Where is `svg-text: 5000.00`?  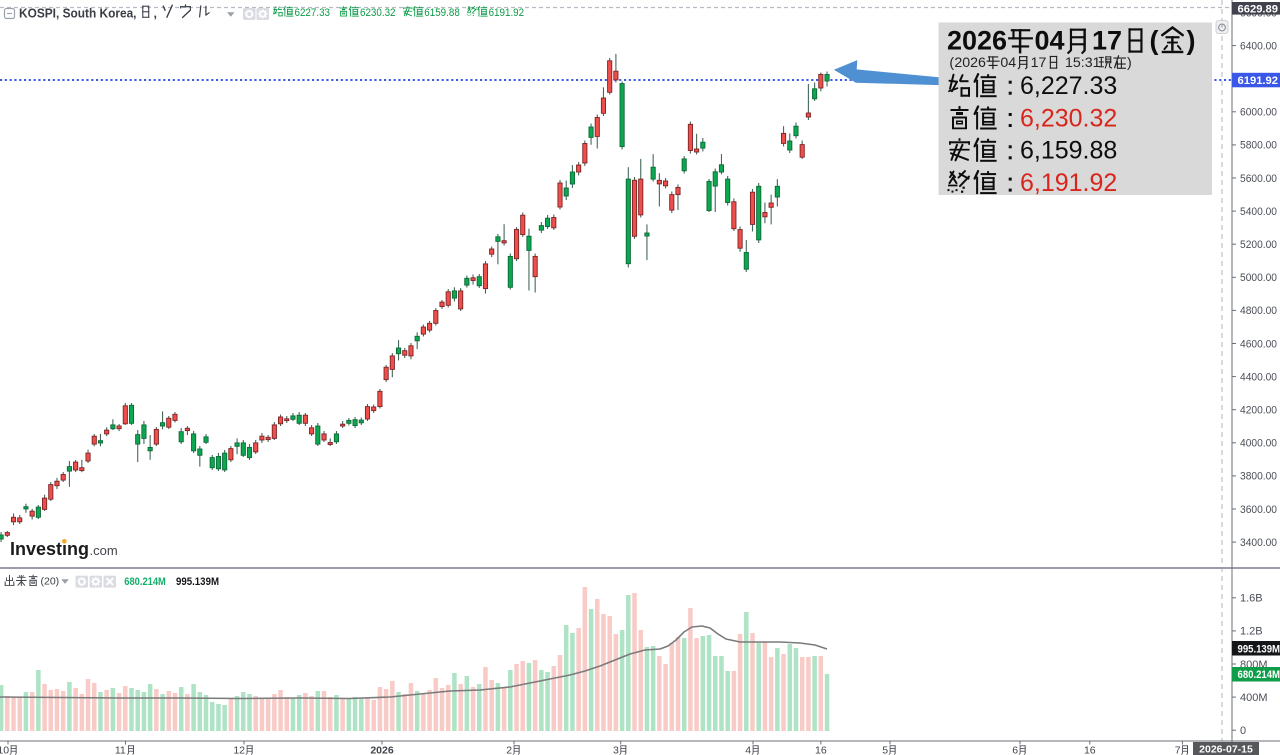 svg-text: 5000.00 is located at coordinates (1258, 278).